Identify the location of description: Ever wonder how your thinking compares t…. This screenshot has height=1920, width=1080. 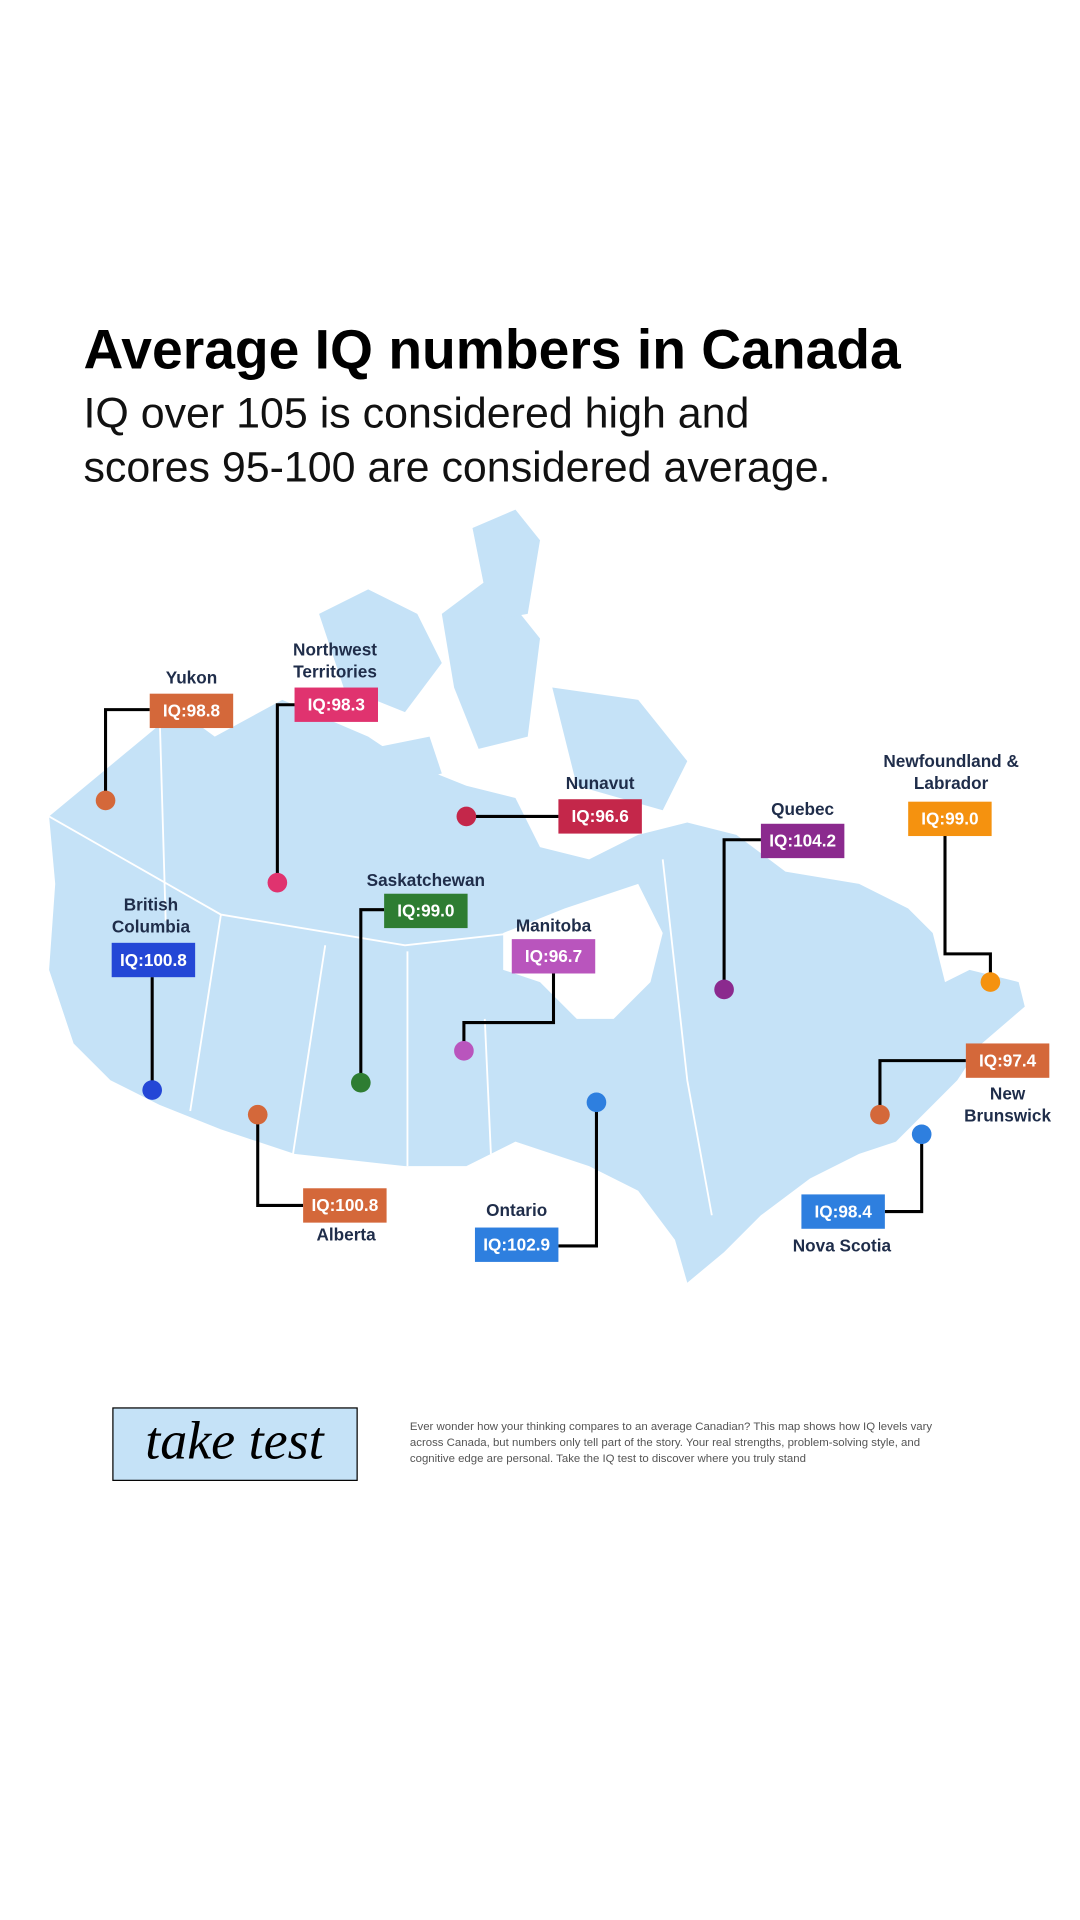
(671, 1427).